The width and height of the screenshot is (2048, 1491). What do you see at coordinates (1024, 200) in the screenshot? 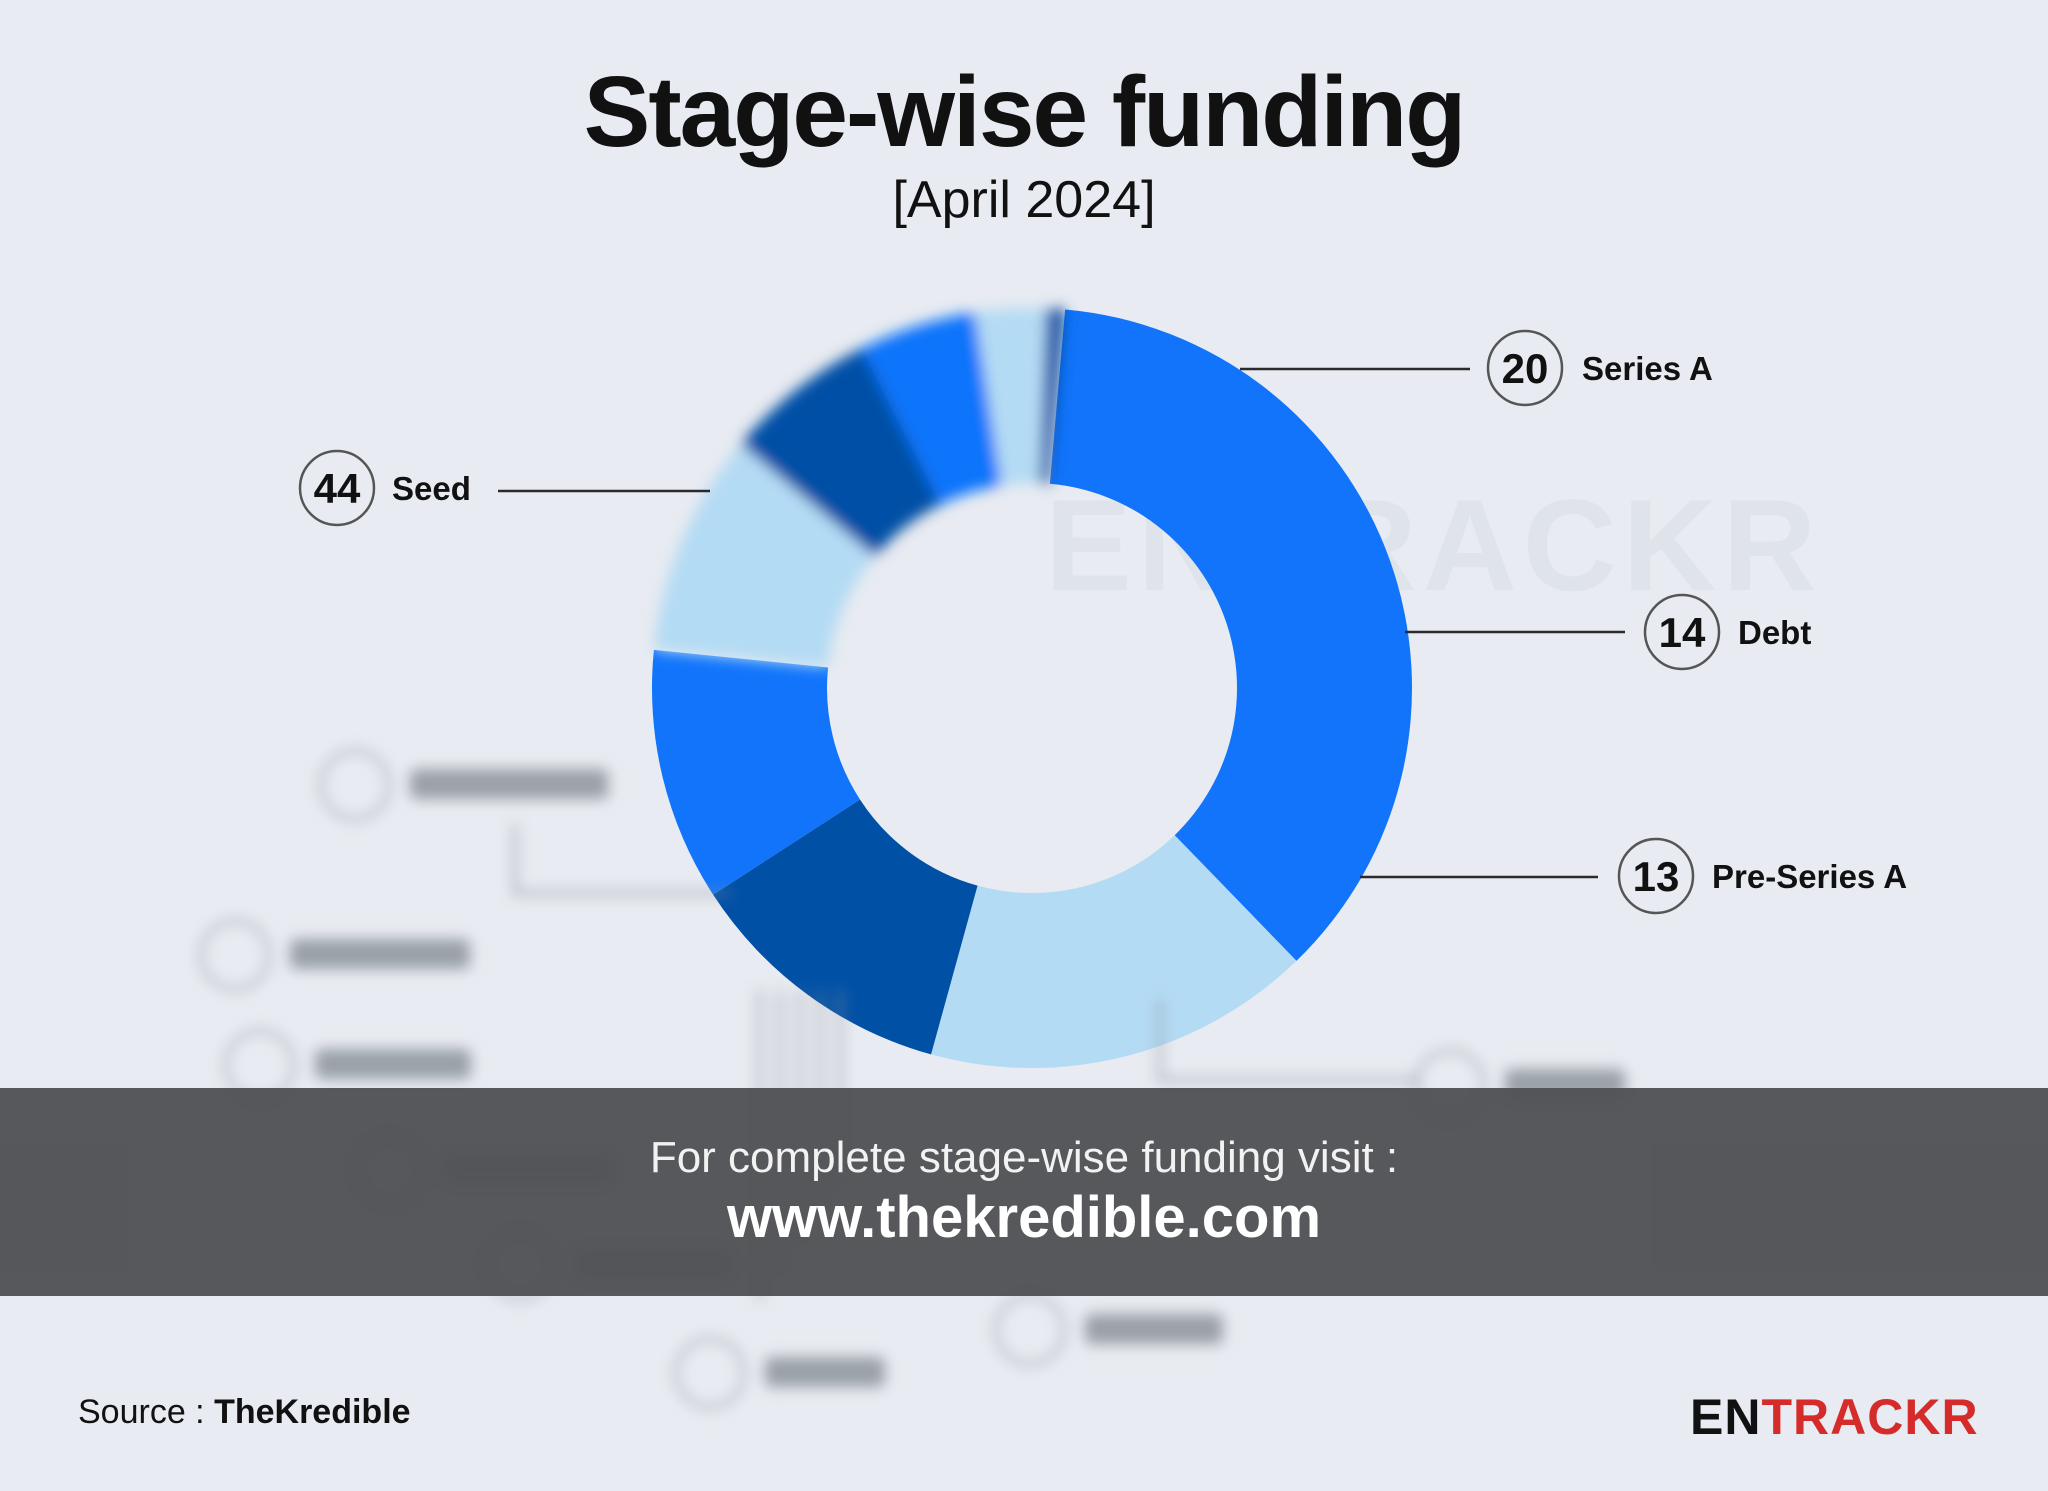
I see `chart-subtitle: [April 2024]` at bounding box center [1024, 200].